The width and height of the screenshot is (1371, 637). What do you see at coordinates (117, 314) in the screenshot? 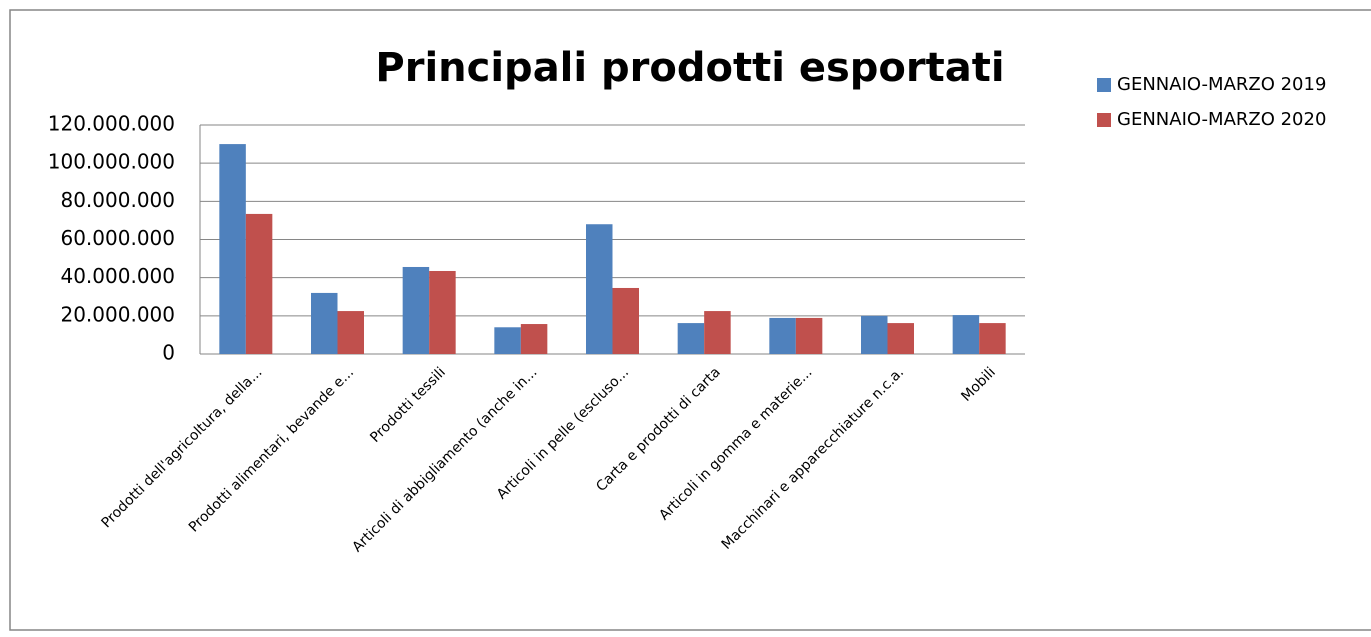
I see `y-tick-label: 20.000.000` at bounding box center [117, 314].